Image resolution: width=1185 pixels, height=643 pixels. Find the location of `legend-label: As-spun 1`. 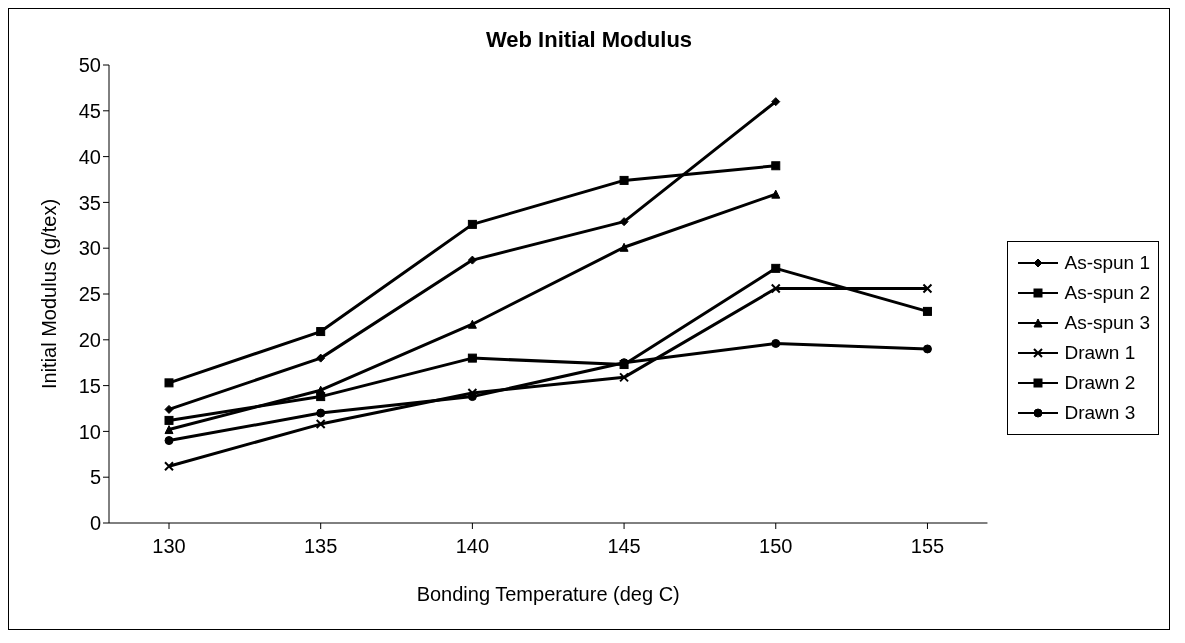

legend-label: As-spun 1 is located at coordinates (1107, 263).